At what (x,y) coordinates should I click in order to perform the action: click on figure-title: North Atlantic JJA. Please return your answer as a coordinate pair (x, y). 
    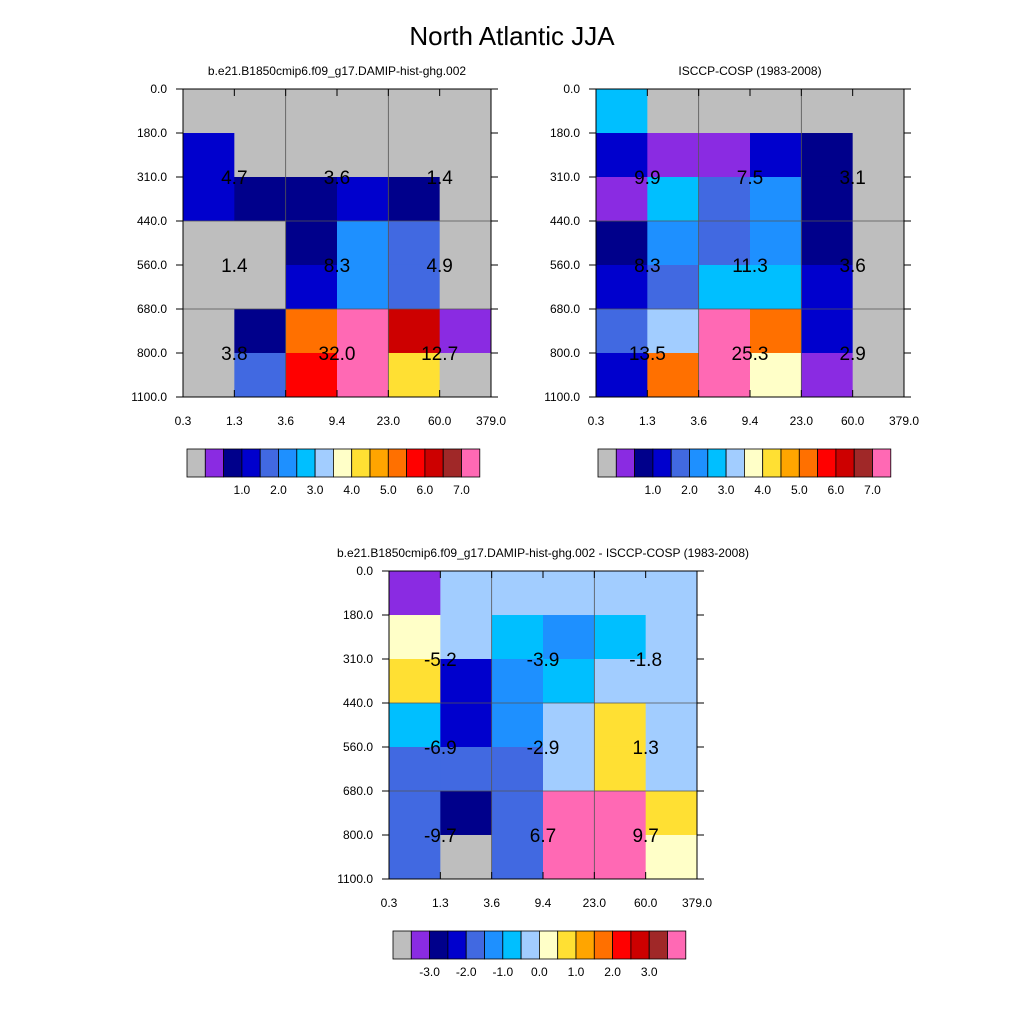
    Looking at the image, I should click on (512, 36).